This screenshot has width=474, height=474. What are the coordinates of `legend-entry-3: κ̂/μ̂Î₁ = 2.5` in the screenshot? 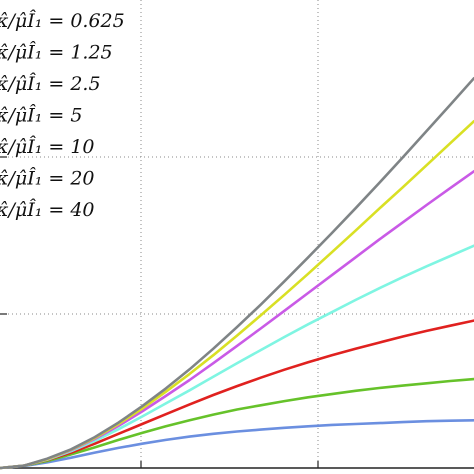 It's located at (50, 83).